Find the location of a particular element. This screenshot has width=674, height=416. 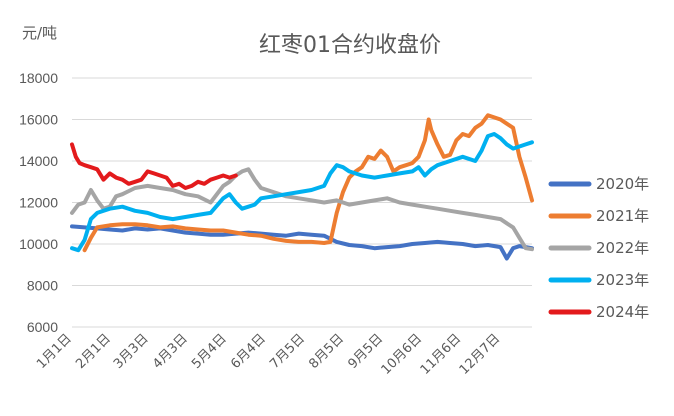

y-tick-label: 18000 is located at coordinates (38, 78).